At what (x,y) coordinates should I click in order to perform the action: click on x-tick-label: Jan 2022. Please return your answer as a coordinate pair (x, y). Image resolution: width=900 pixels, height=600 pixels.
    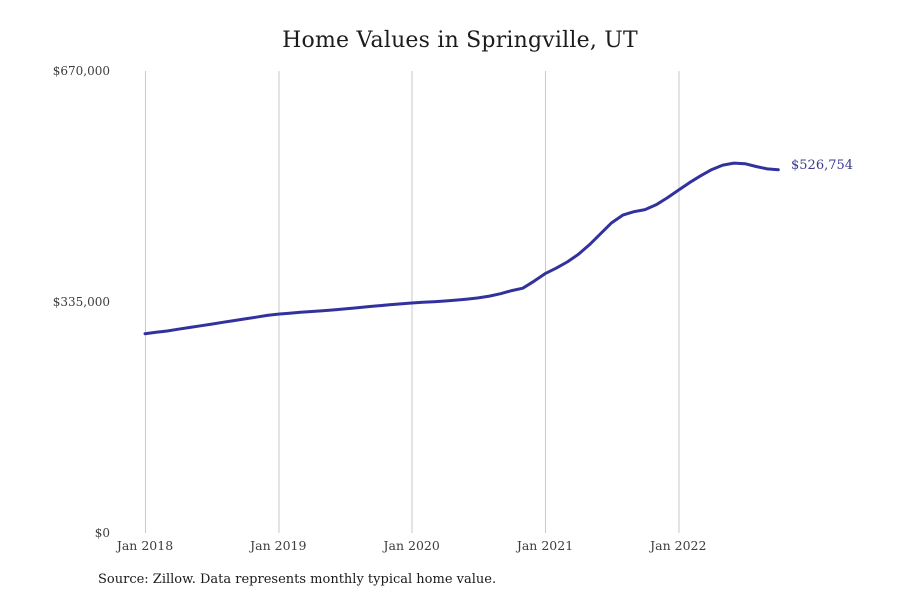
    Looking at the image, I should click on (678, 545).